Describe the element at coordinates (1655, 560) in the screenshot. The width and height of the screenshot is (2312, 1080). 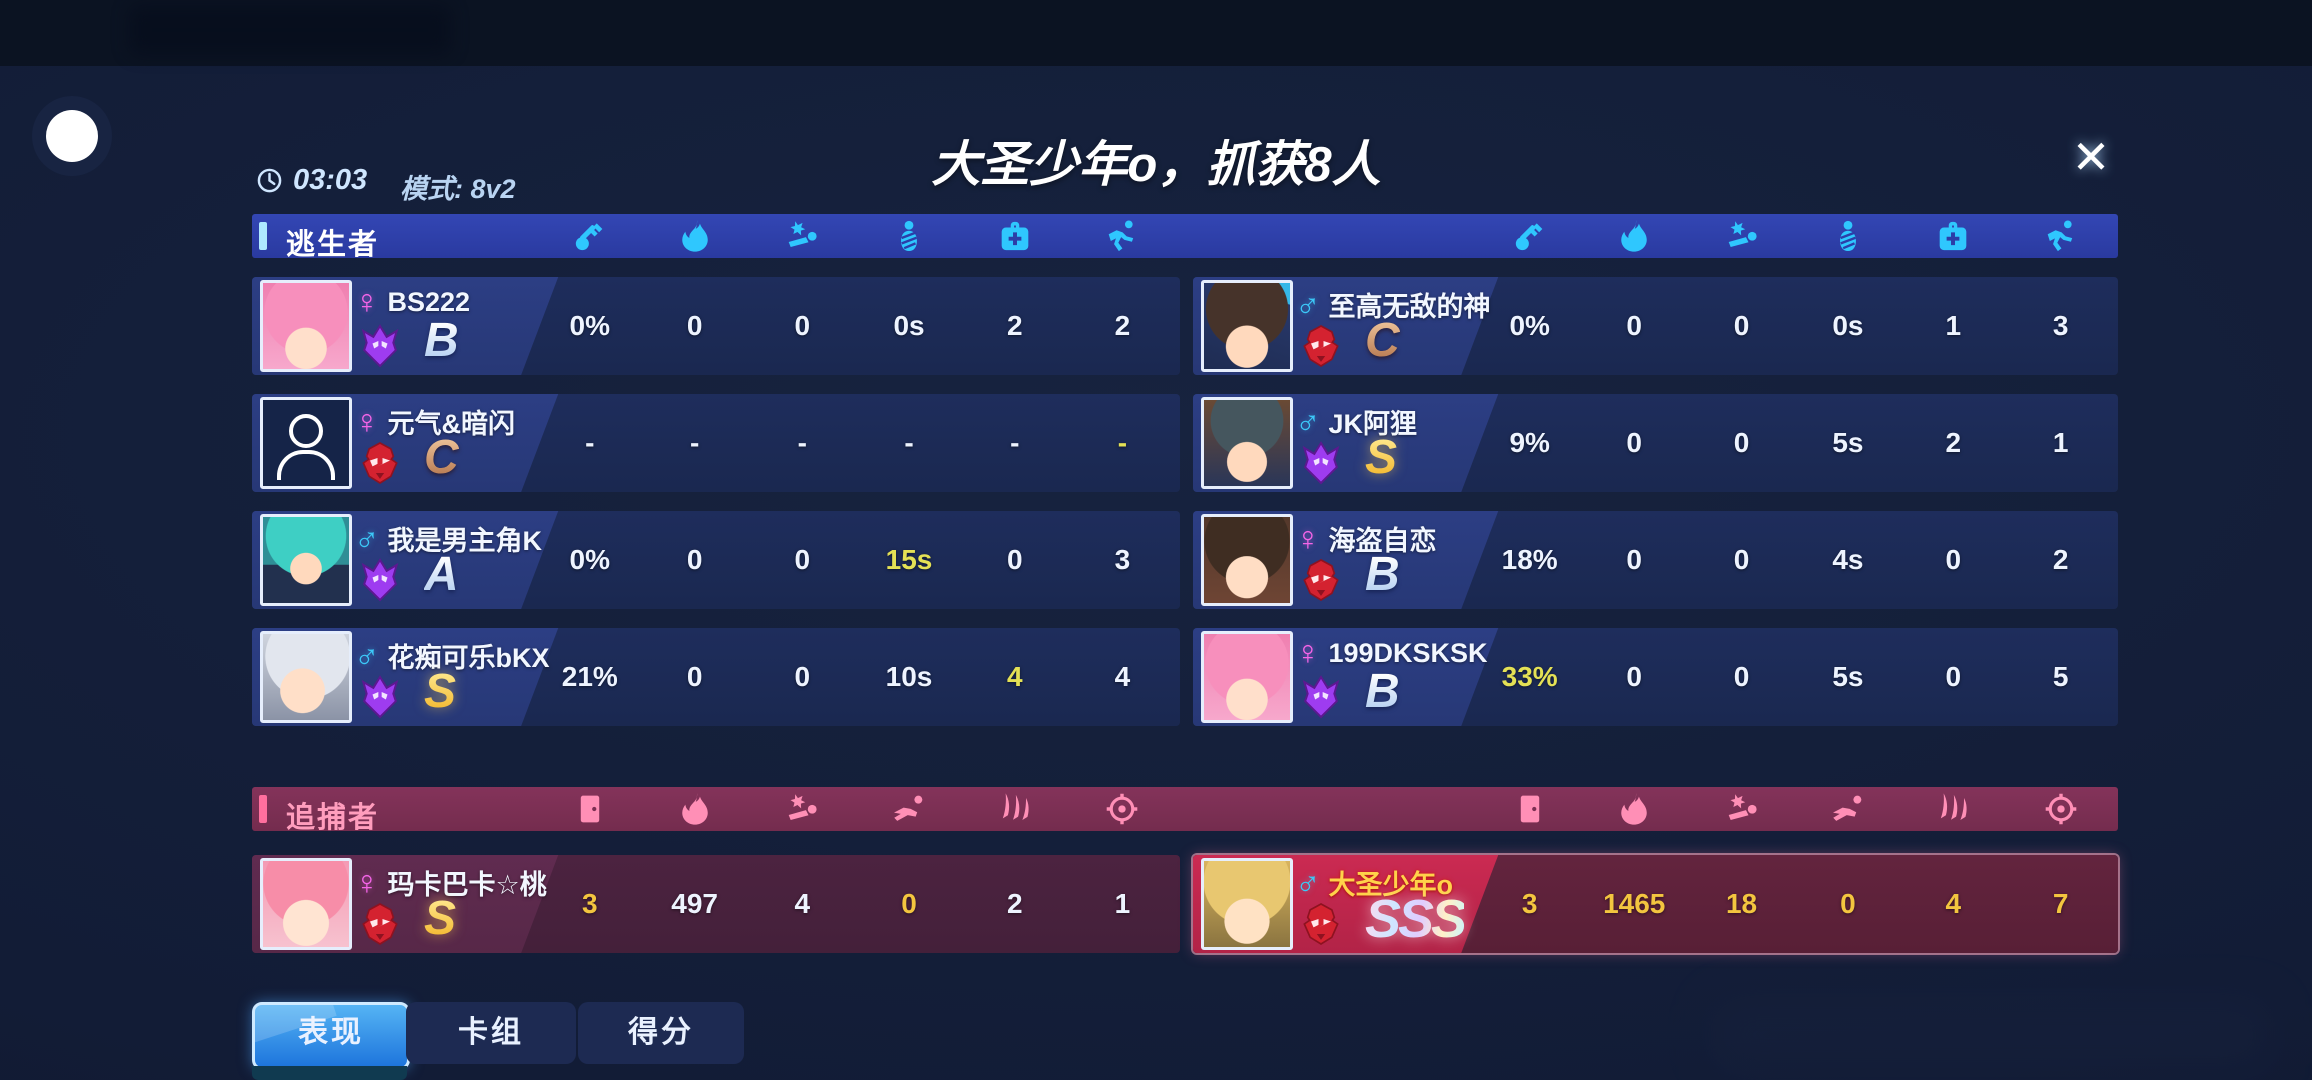
I see `survivor-row: ♀ 海盗自恋 B 18% 0 0 4s 0 2` at that location.